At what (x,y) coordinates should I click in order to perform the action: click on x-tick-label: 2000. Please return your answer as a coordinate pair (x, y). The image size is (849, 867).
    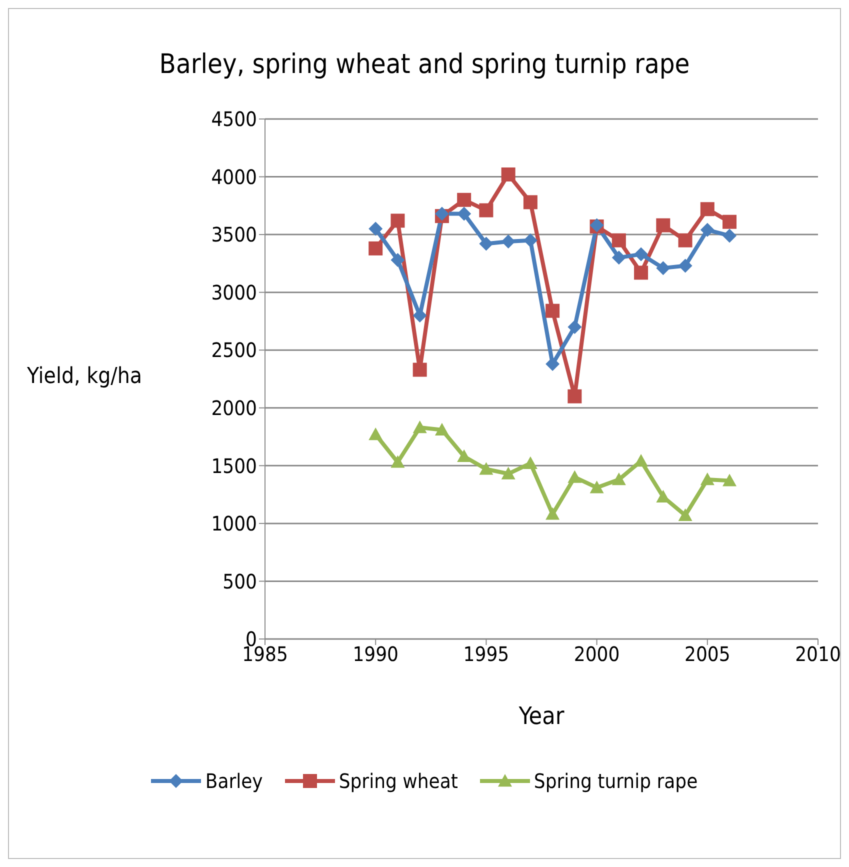
    Looking at the image, I should click on (597, 654).